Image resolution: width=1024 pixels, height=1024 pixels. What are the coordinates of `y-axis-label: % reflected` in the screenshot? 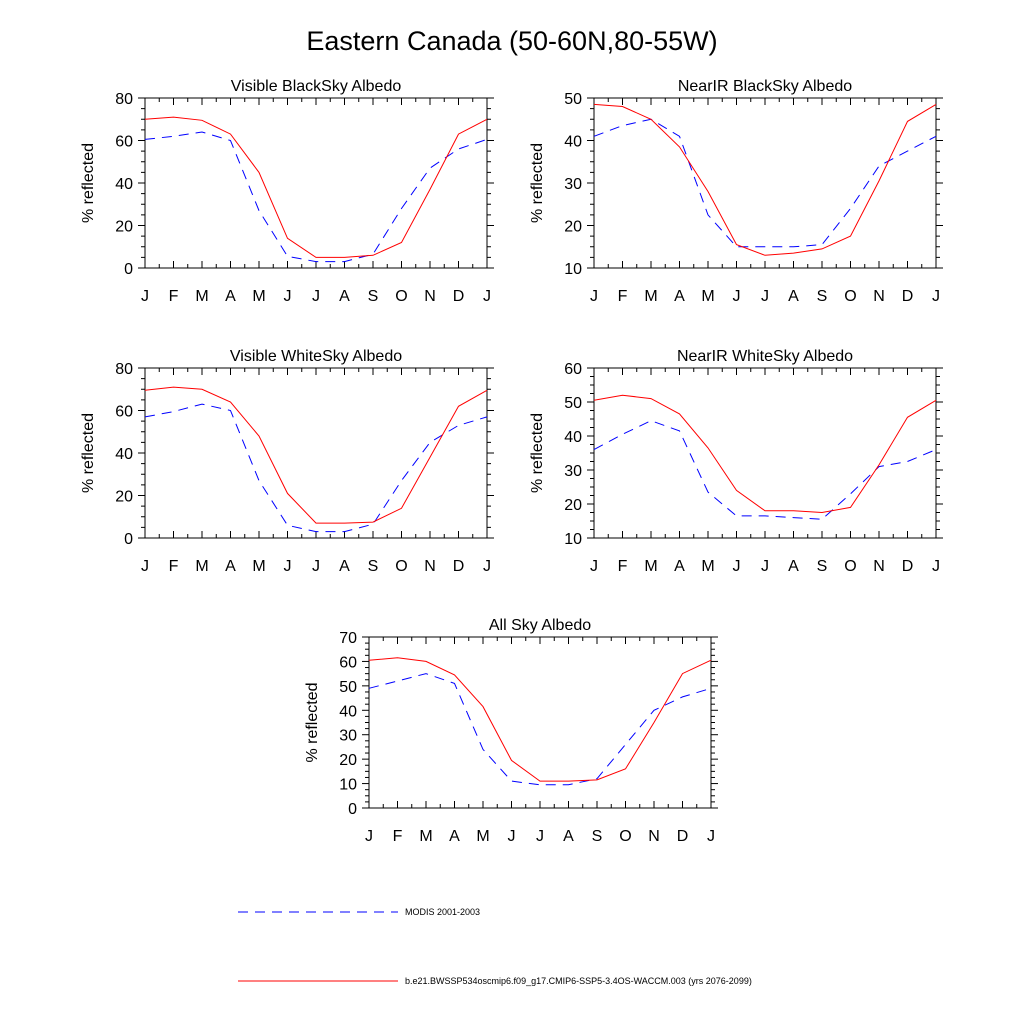 It's located at (537, 453).